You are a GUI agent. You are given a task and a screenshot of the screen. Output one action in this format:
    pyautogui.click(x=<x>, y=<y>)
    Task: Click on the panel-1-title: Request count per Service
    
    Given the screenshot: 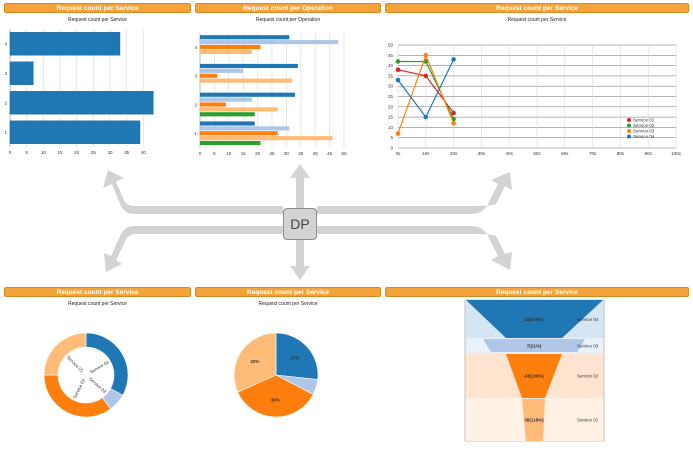 What is the action you would take?
    pyautogui.click(x=97, y=20)
    